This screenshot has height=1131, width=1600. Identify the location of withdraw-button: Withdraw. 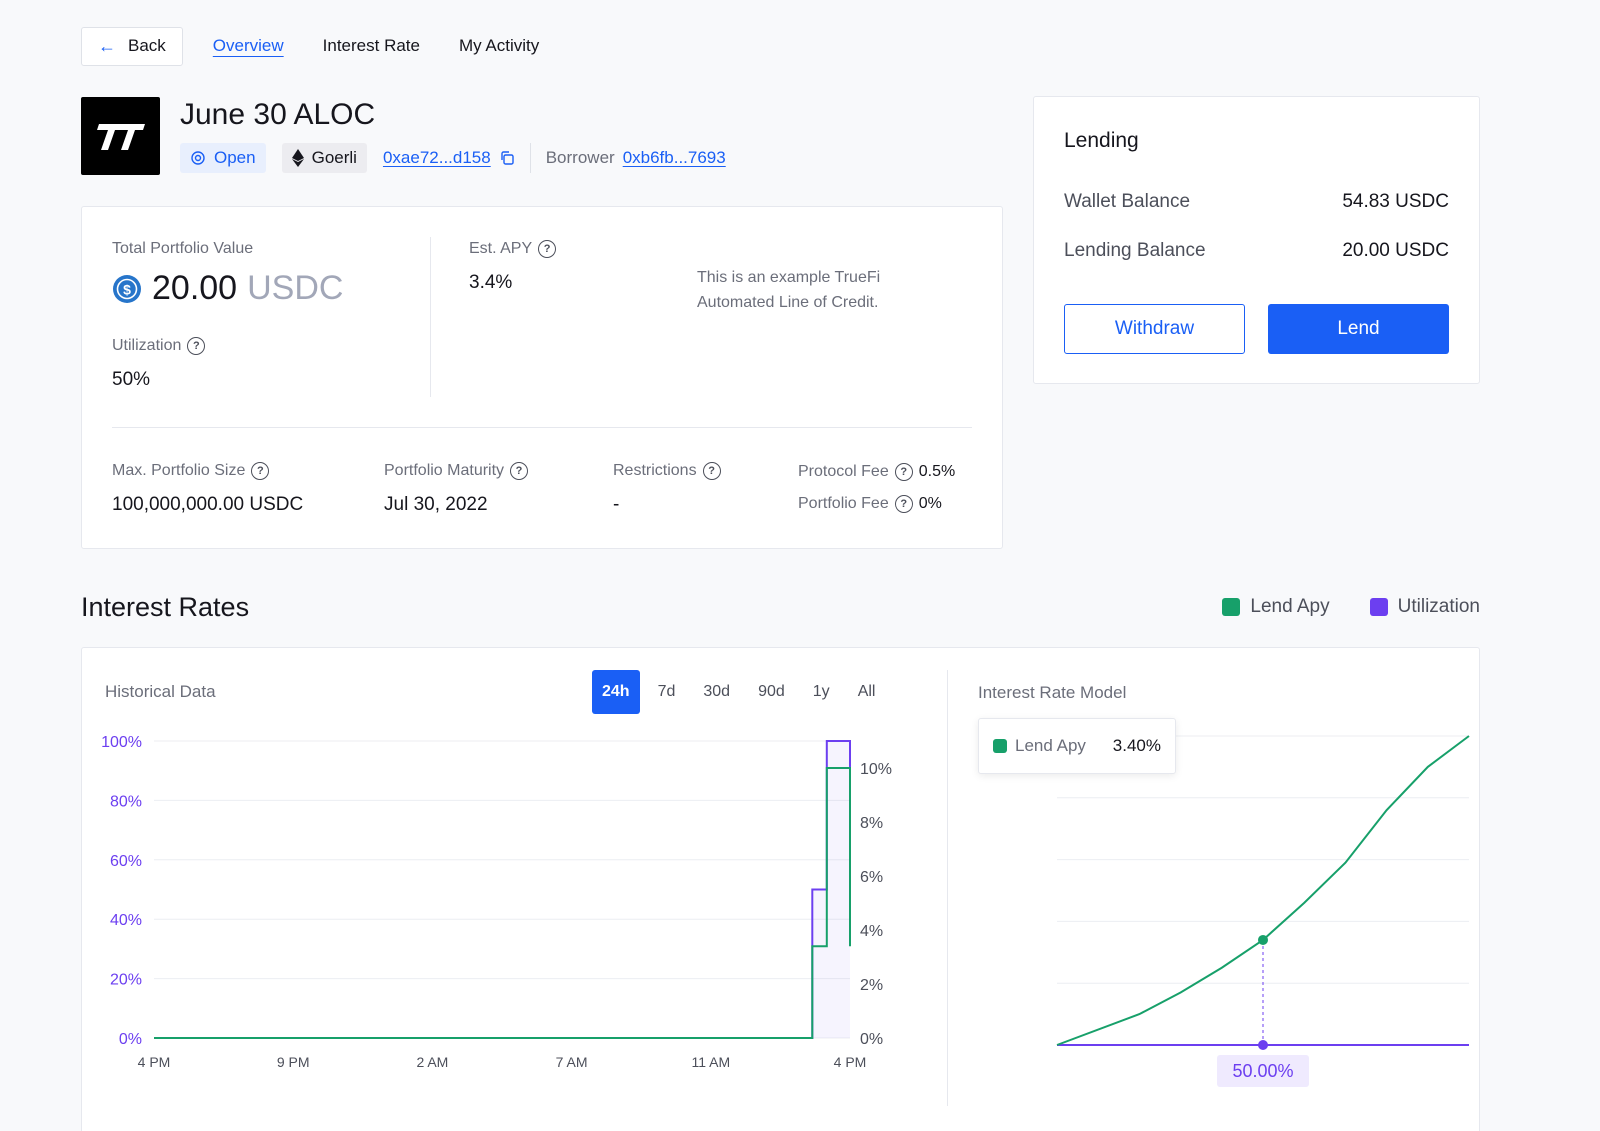
(1154, 329).